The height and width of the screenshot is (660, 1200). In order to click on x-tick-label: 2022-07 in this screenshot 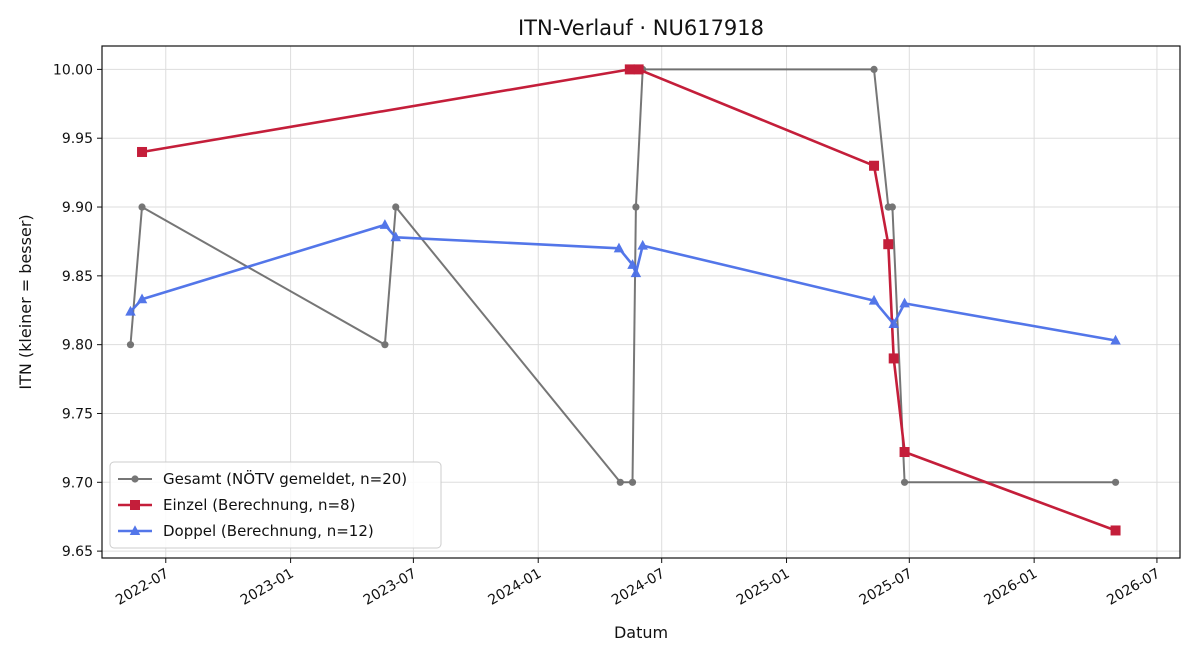, I will do `click(142, 587)`.